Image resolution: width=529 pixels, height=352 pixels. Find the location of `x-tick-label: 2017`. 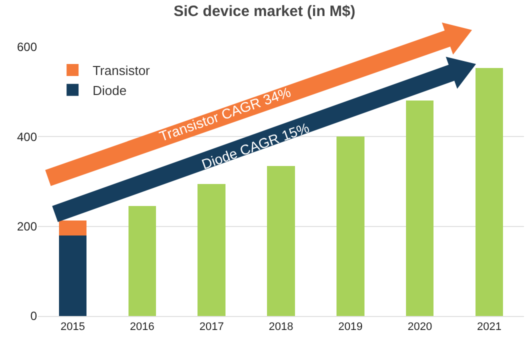

x-tick-label: 2017 is located at coordinates (211, 327).